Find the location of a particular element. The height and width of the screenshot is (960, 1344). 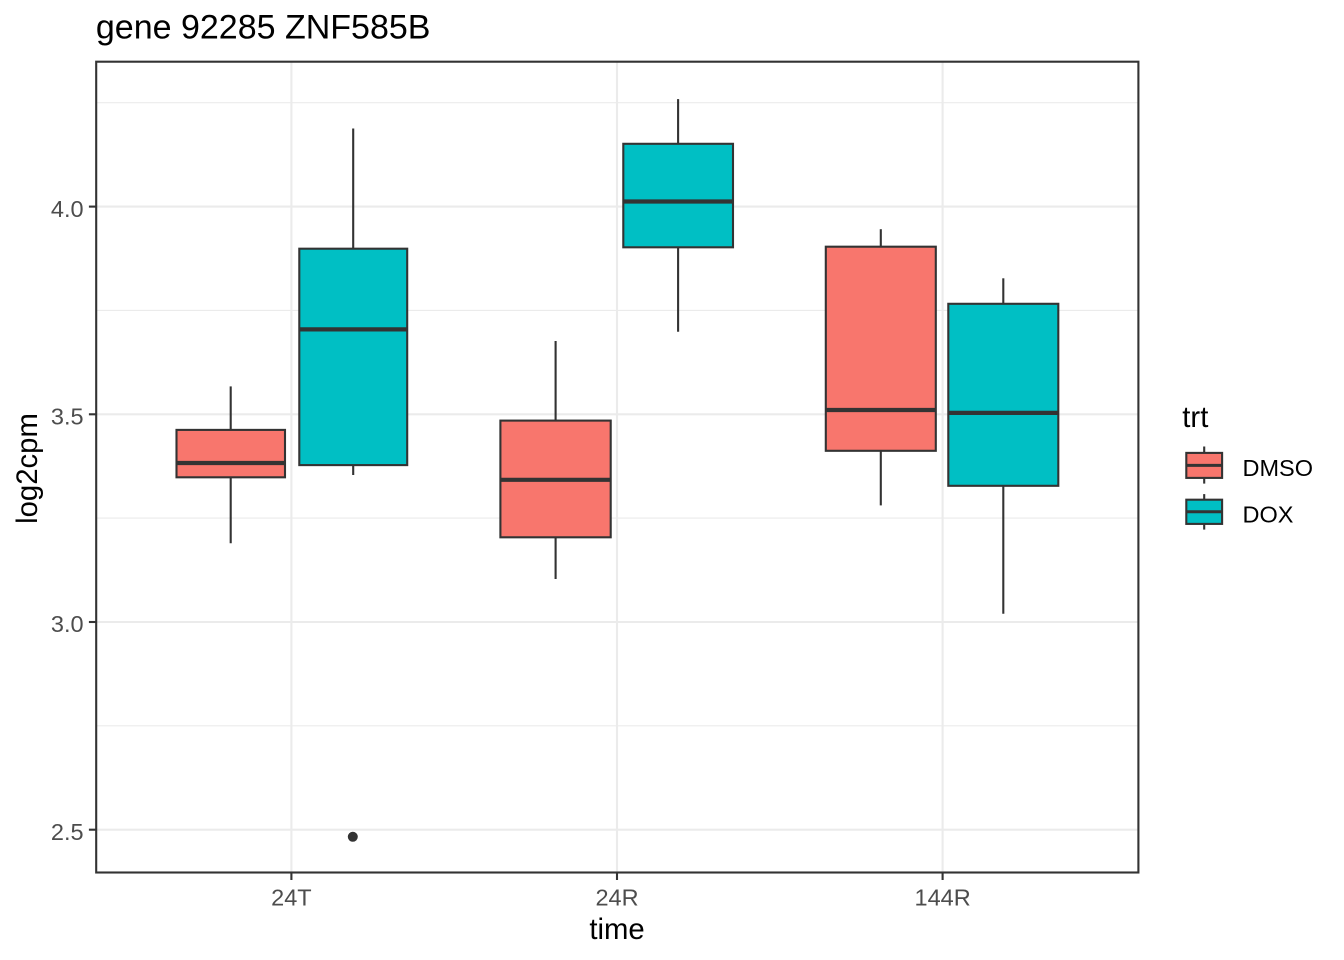

svg-text: 3.0 is located at coordinates (67, 624).